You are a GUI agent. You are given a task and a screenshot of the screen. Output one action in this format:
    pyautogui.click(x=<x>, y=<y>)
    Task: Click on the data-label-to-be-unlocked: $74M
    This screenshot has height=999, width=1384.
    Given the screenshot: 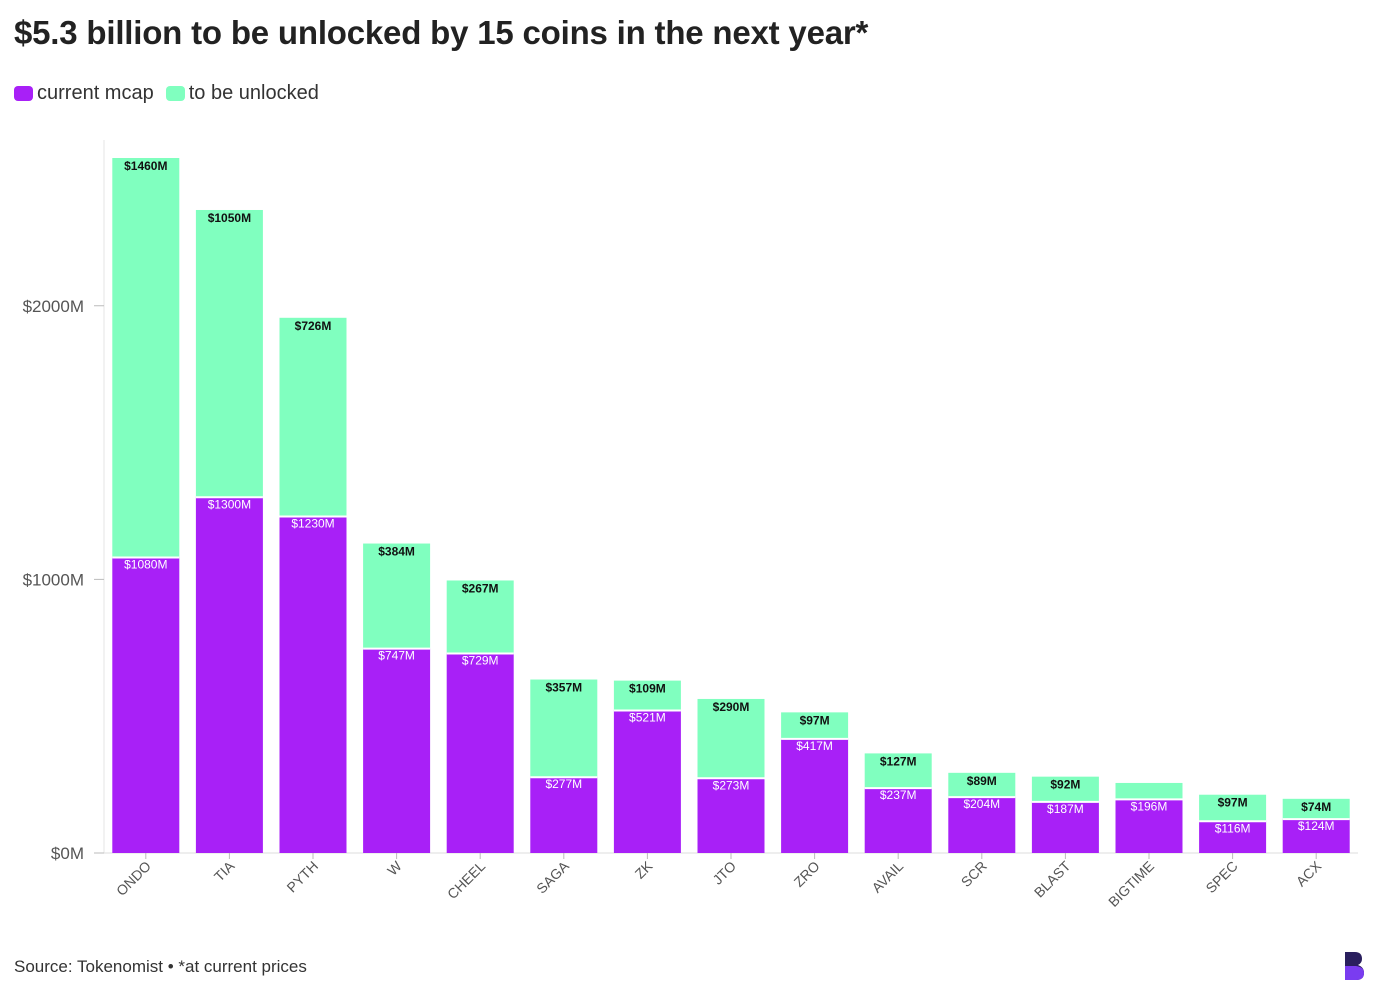 What is the action you would take?
    pyautogui.click(x=1316, y=807)
    